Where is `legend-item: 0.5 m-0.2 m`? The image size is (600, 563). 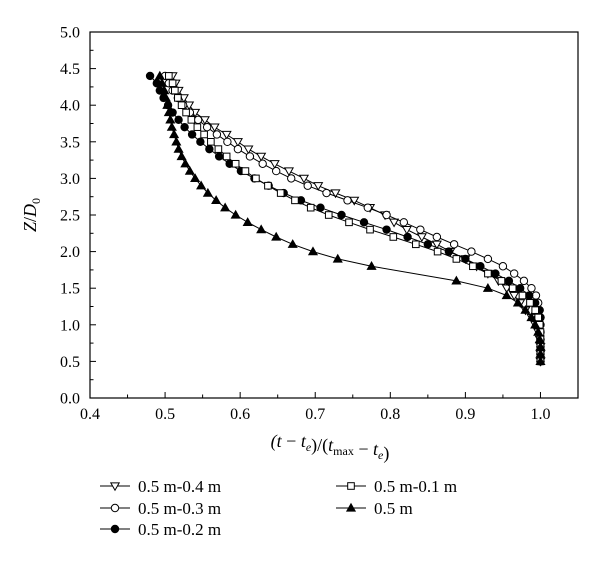 legend-item: 0.5 m-0.2 m is located at coordinates (160, 529).